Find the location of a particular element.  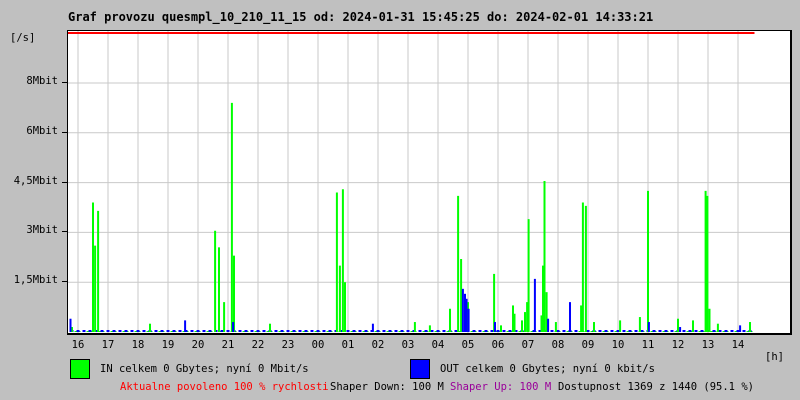

out-legend-label: OUT celkem 0 Gbytes; nyní 0 kbit/s is located at coordinates (547, 369).